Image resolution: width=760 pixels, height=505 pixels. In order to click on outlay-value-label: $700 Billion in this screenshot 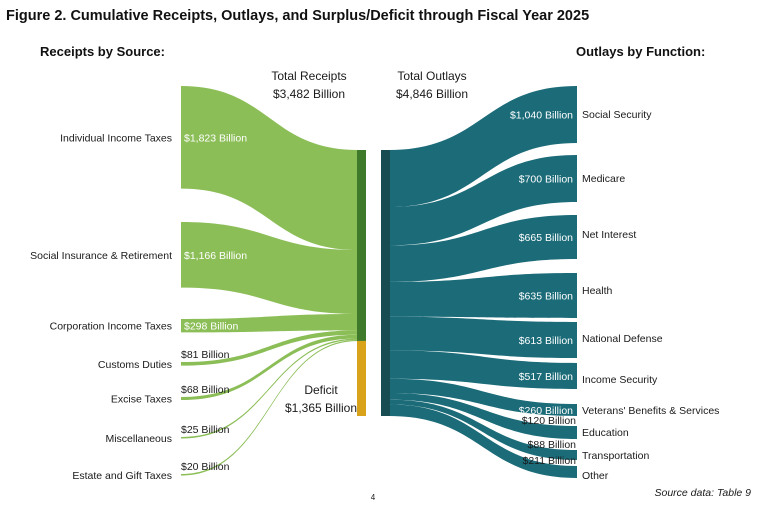, I will do `click(546, 180)`.